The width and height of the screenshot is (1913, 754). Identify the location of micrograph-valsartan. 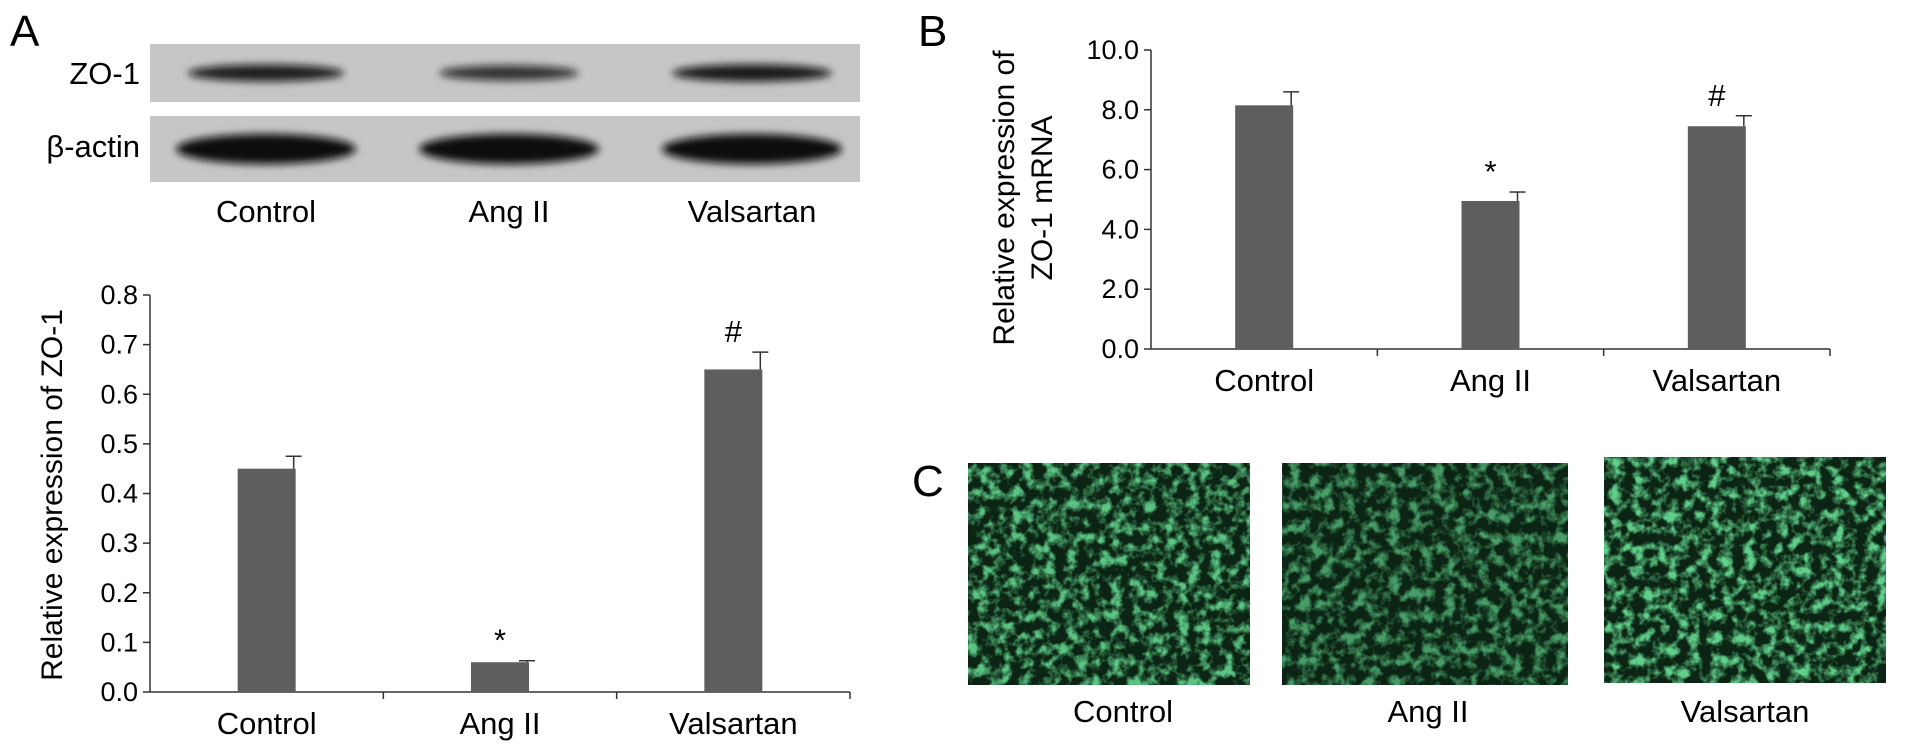
(1745, 570).